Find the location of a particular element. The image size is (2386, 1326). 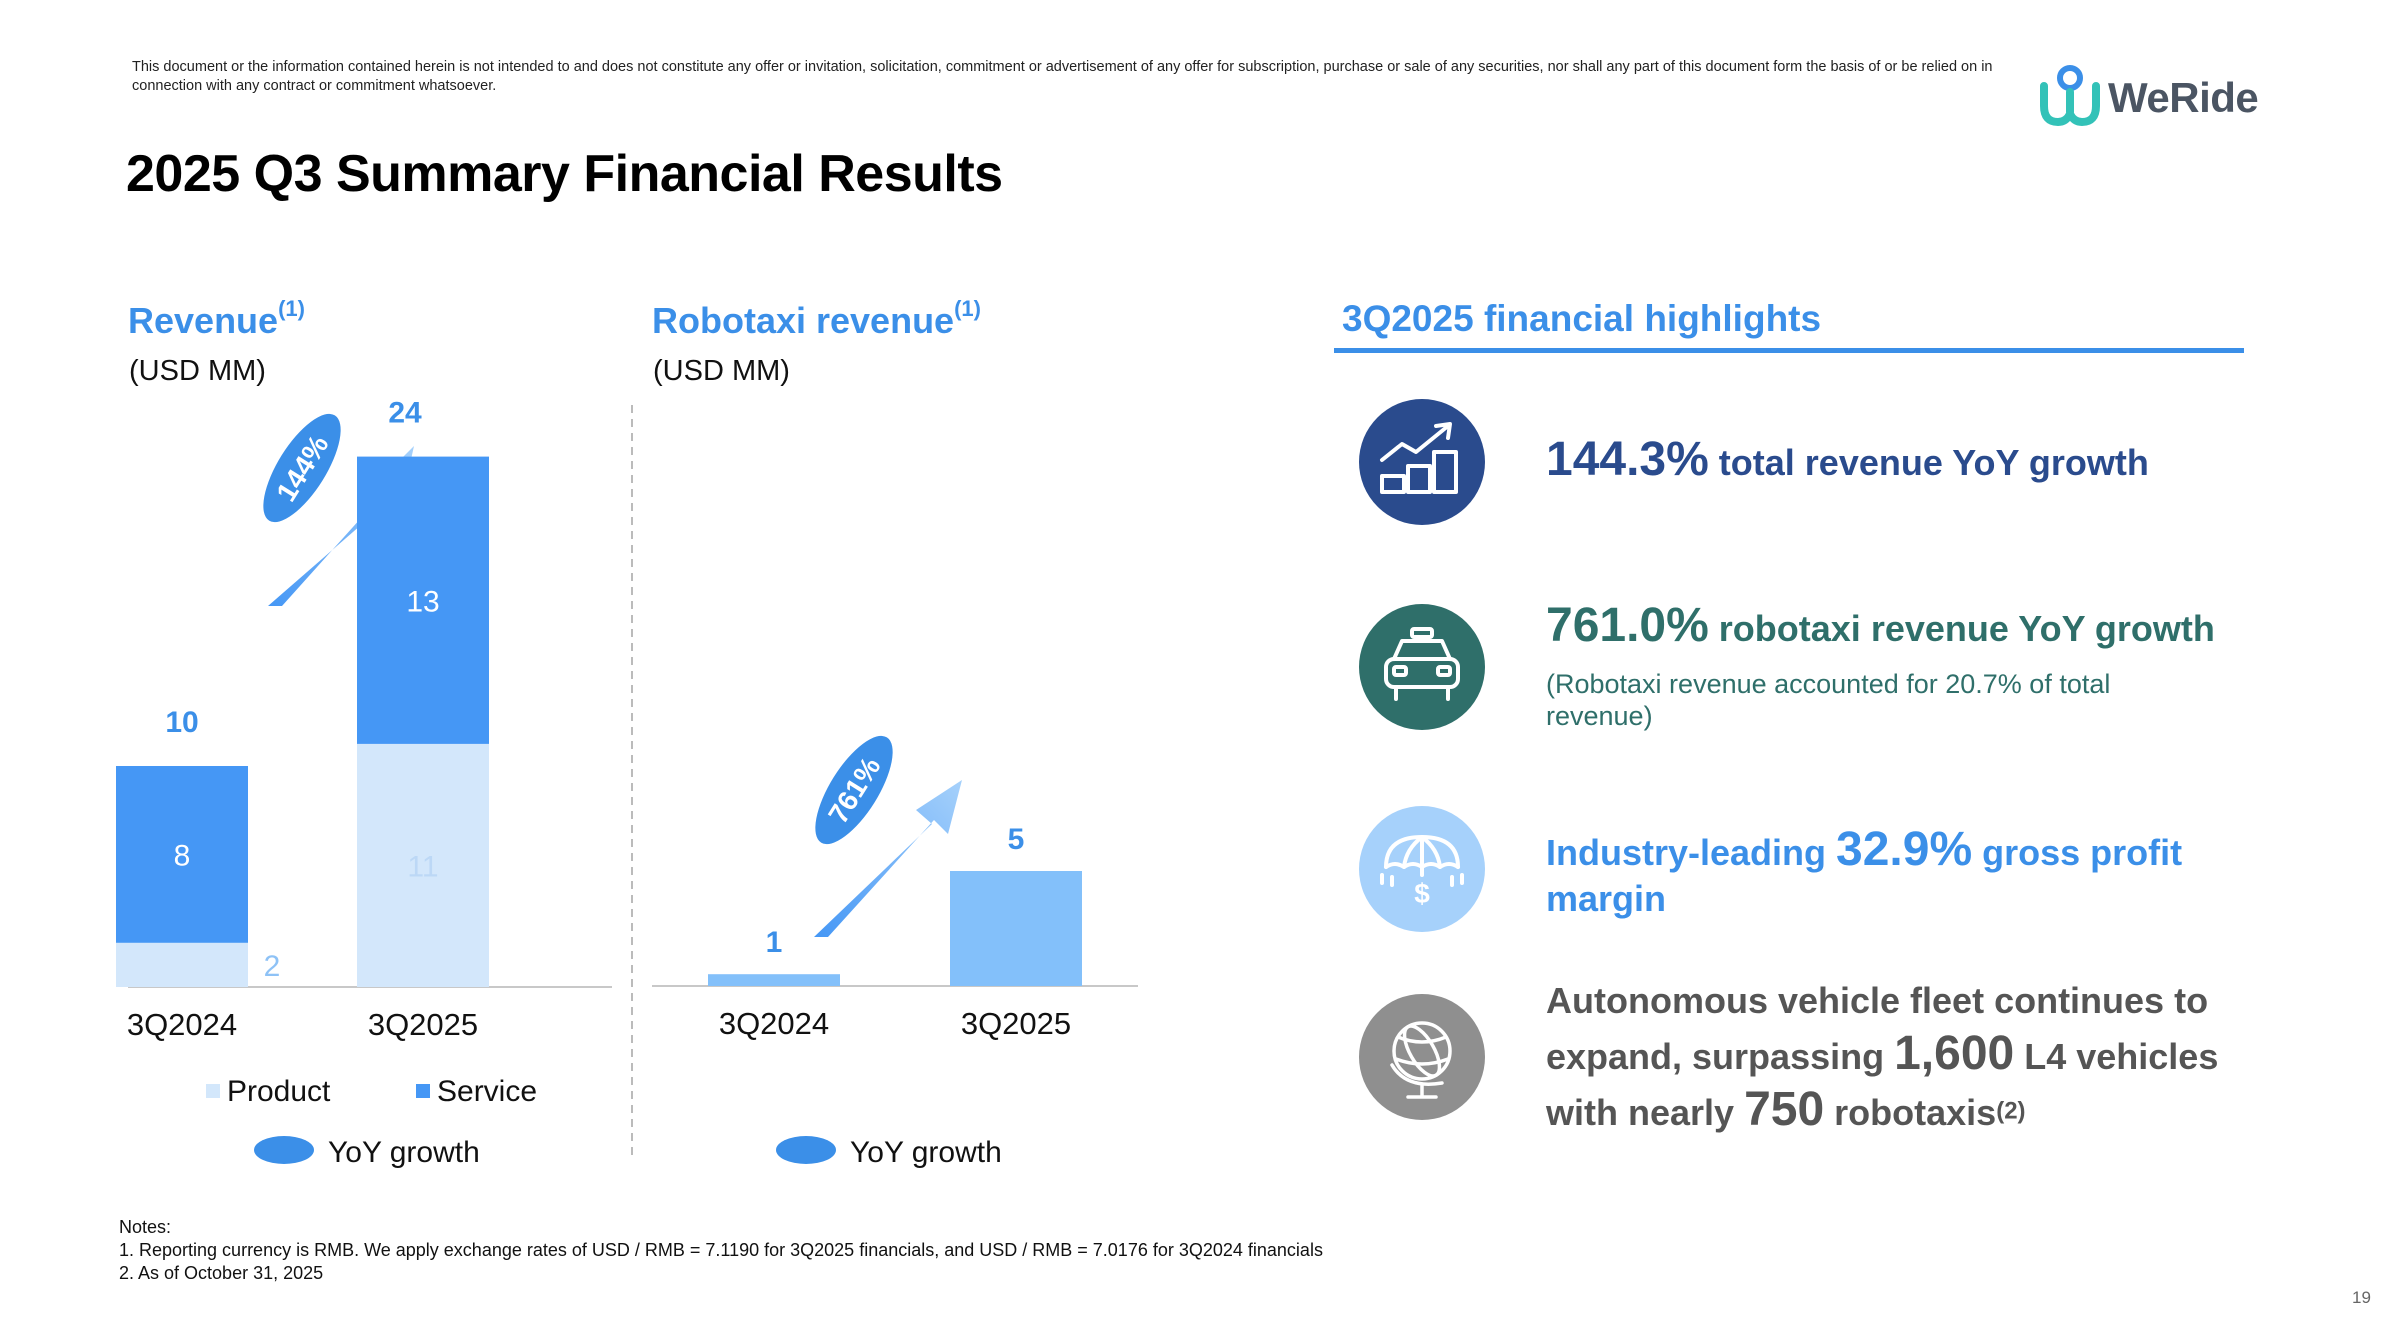

page-title: 2025 Q3 Summary Financial Results is located at coordinates (564, 174).